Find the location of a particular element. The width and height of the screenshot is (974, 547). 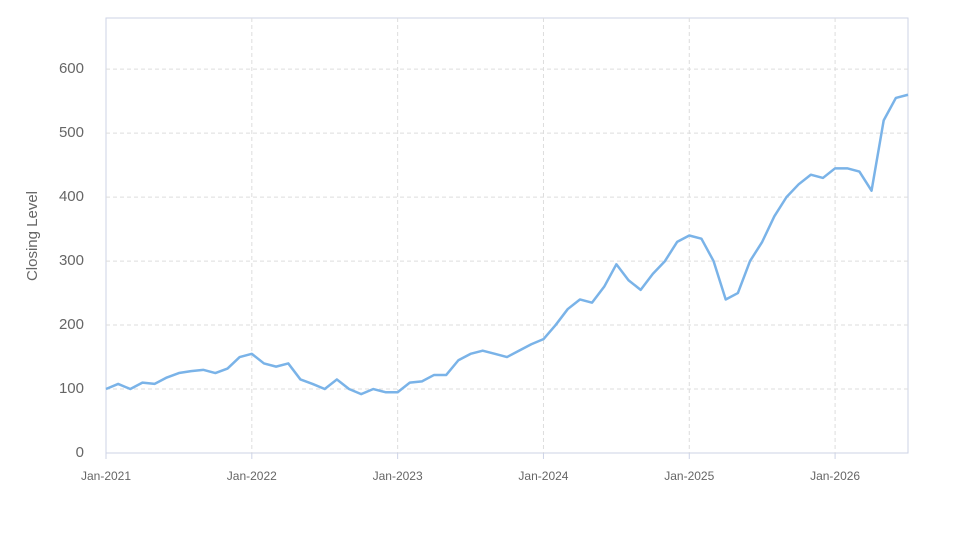

y-tick-label: 600 is located at coordinates (71, 68).